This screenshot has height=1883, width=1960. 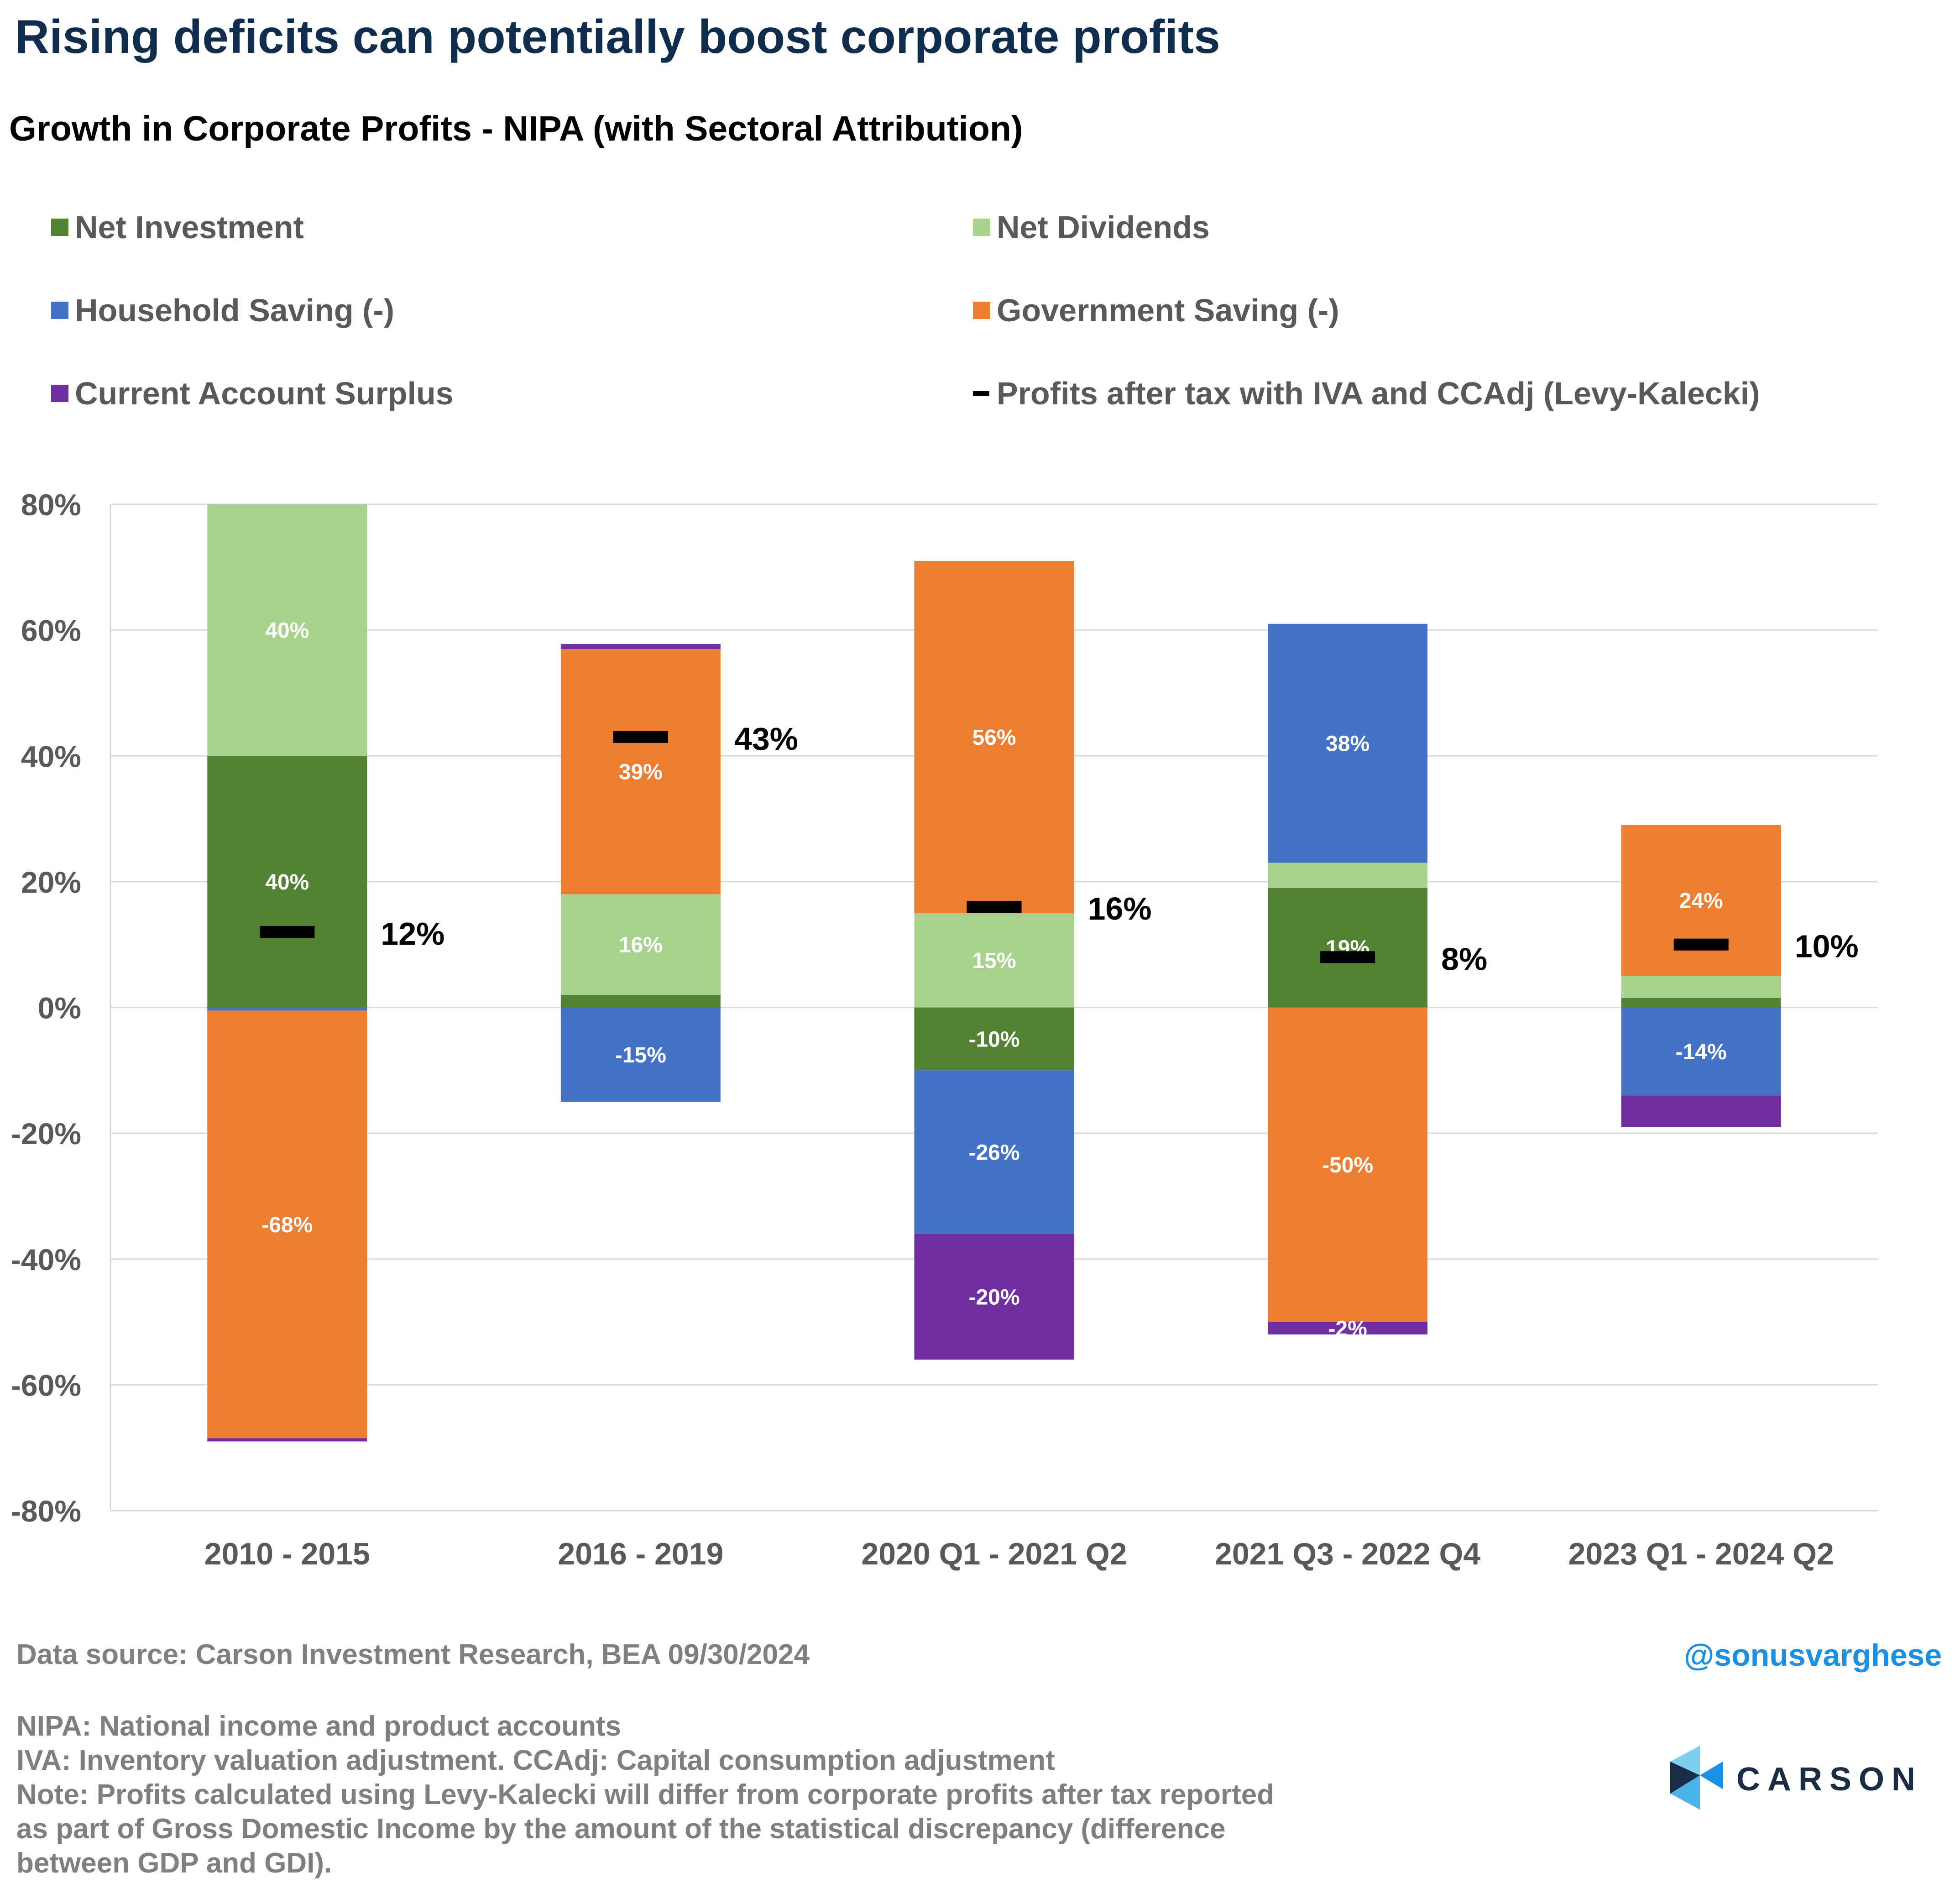 What do you see at coordinates (1813, 1655) in the screenshot?
I see `twitter-handle: @sonusvarghese` at bounding box center [1813, 1655].